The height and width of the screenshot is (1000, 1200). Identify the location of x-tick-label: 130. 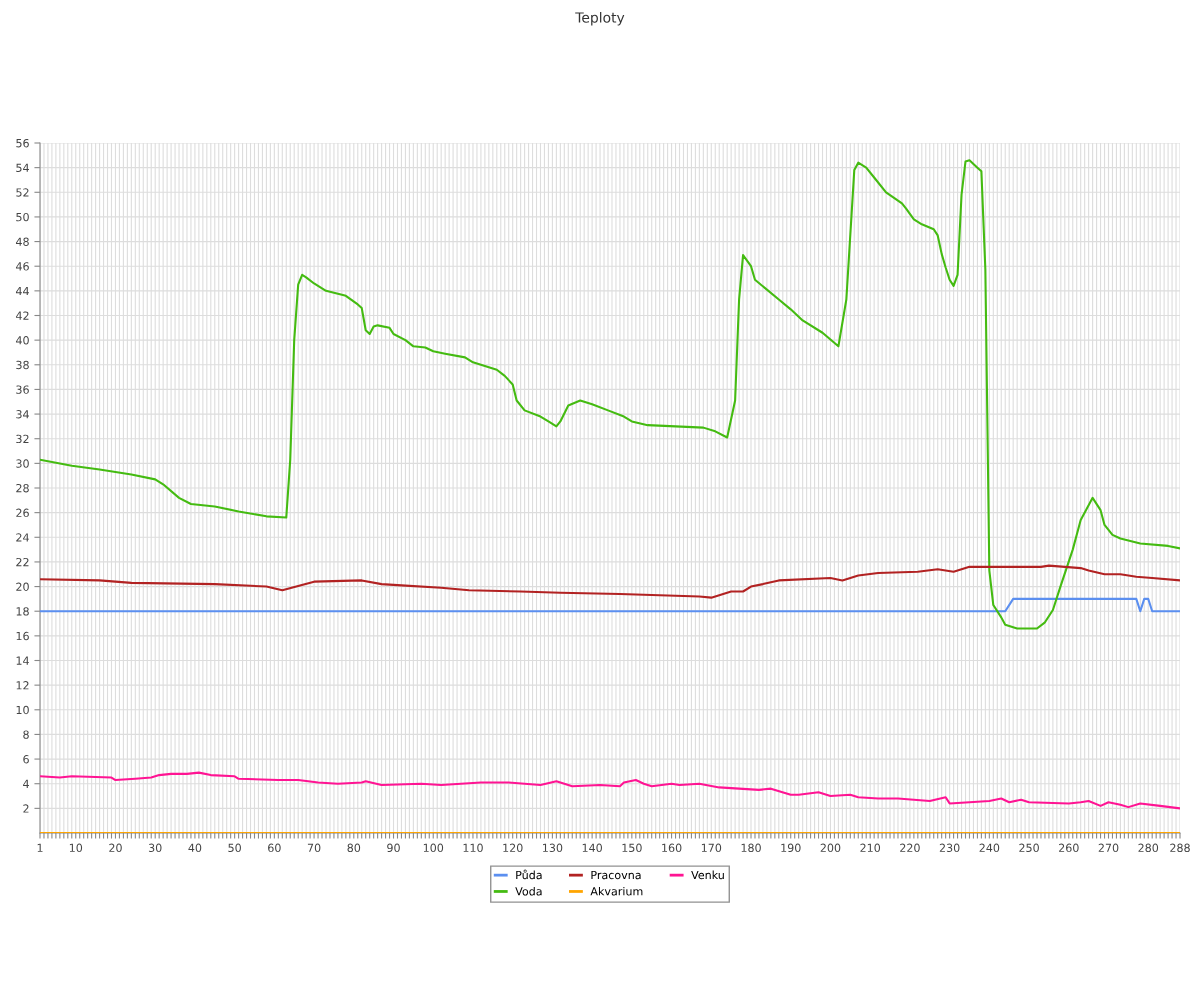
(553, 848).